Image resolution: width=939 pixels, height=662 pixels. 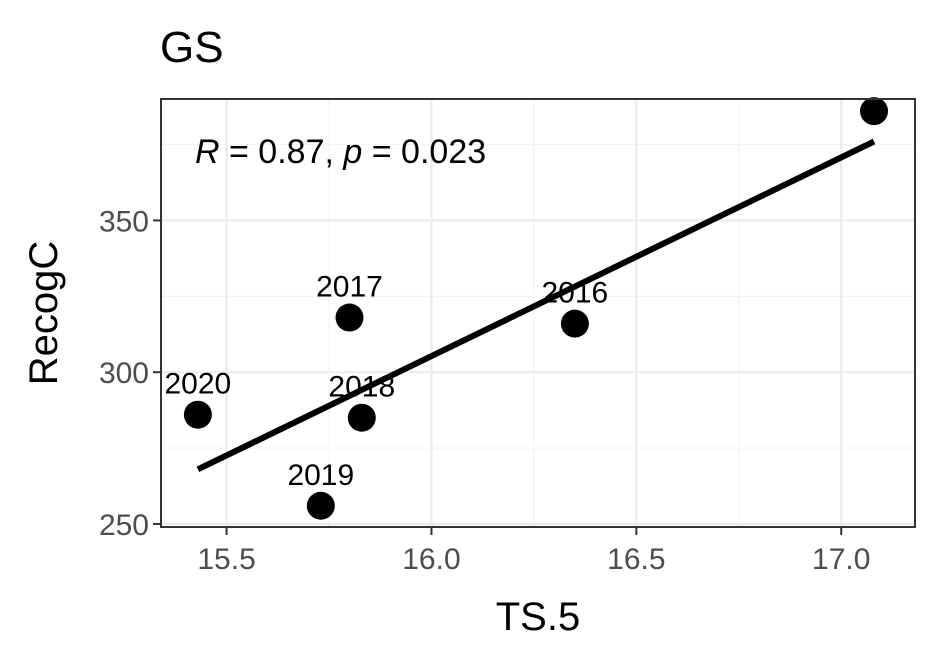 I want to click on y-tick-label: 300, so click(x=124, y=373).